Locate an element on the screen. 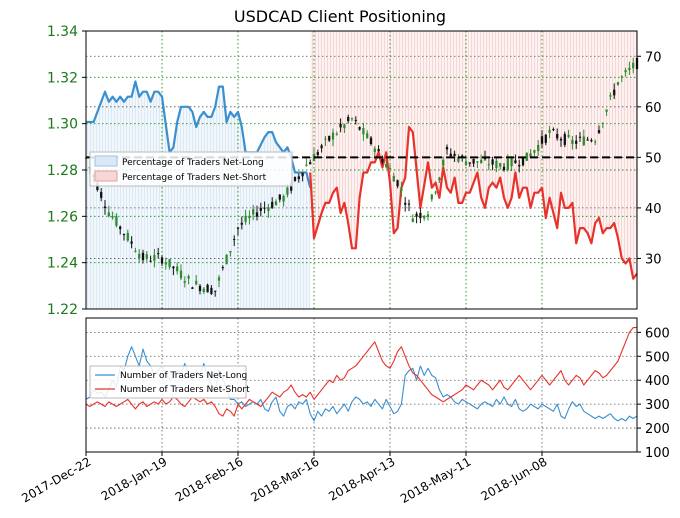 This screenshot has height=518, width=680. x-tick-label: 2018-Mar-16 is located at coordinates (284, 479).